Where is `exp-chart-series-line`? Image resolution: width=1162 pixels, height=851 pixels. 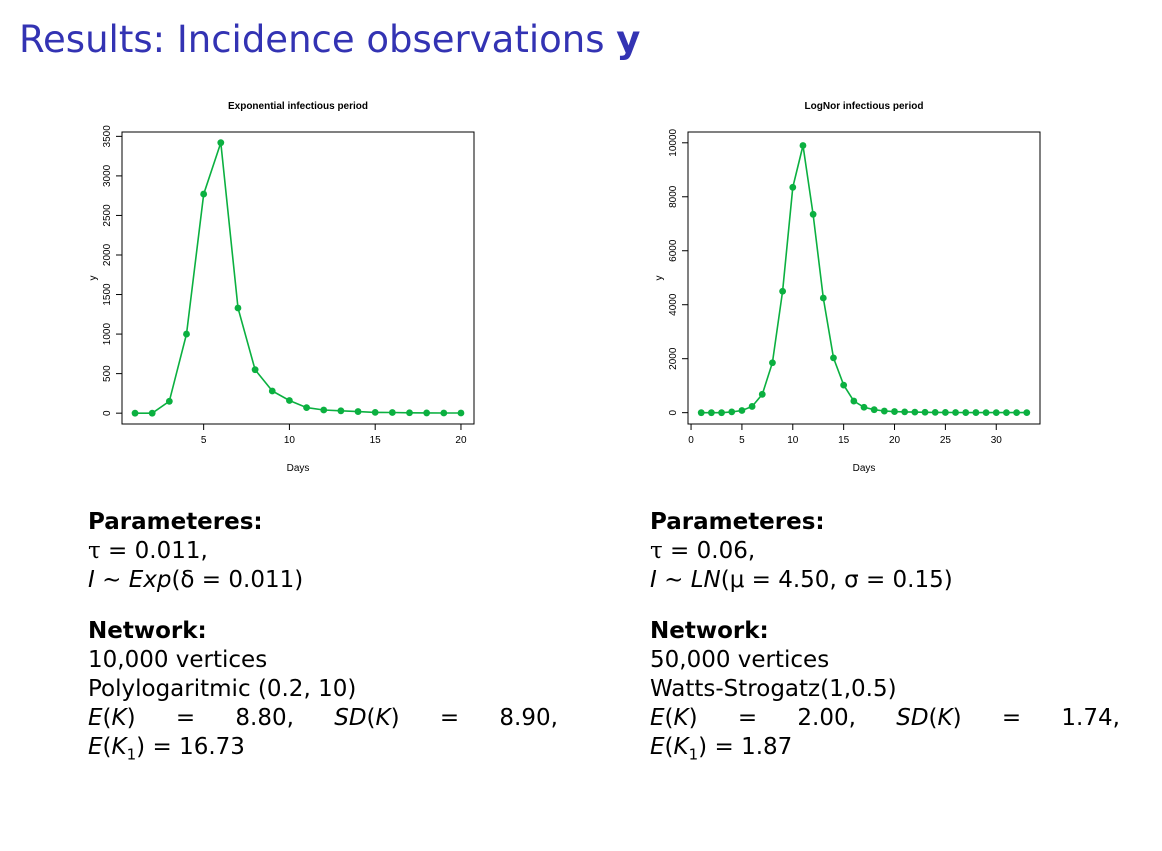 exp-chart-series-line is located at coordinates (298, 278).